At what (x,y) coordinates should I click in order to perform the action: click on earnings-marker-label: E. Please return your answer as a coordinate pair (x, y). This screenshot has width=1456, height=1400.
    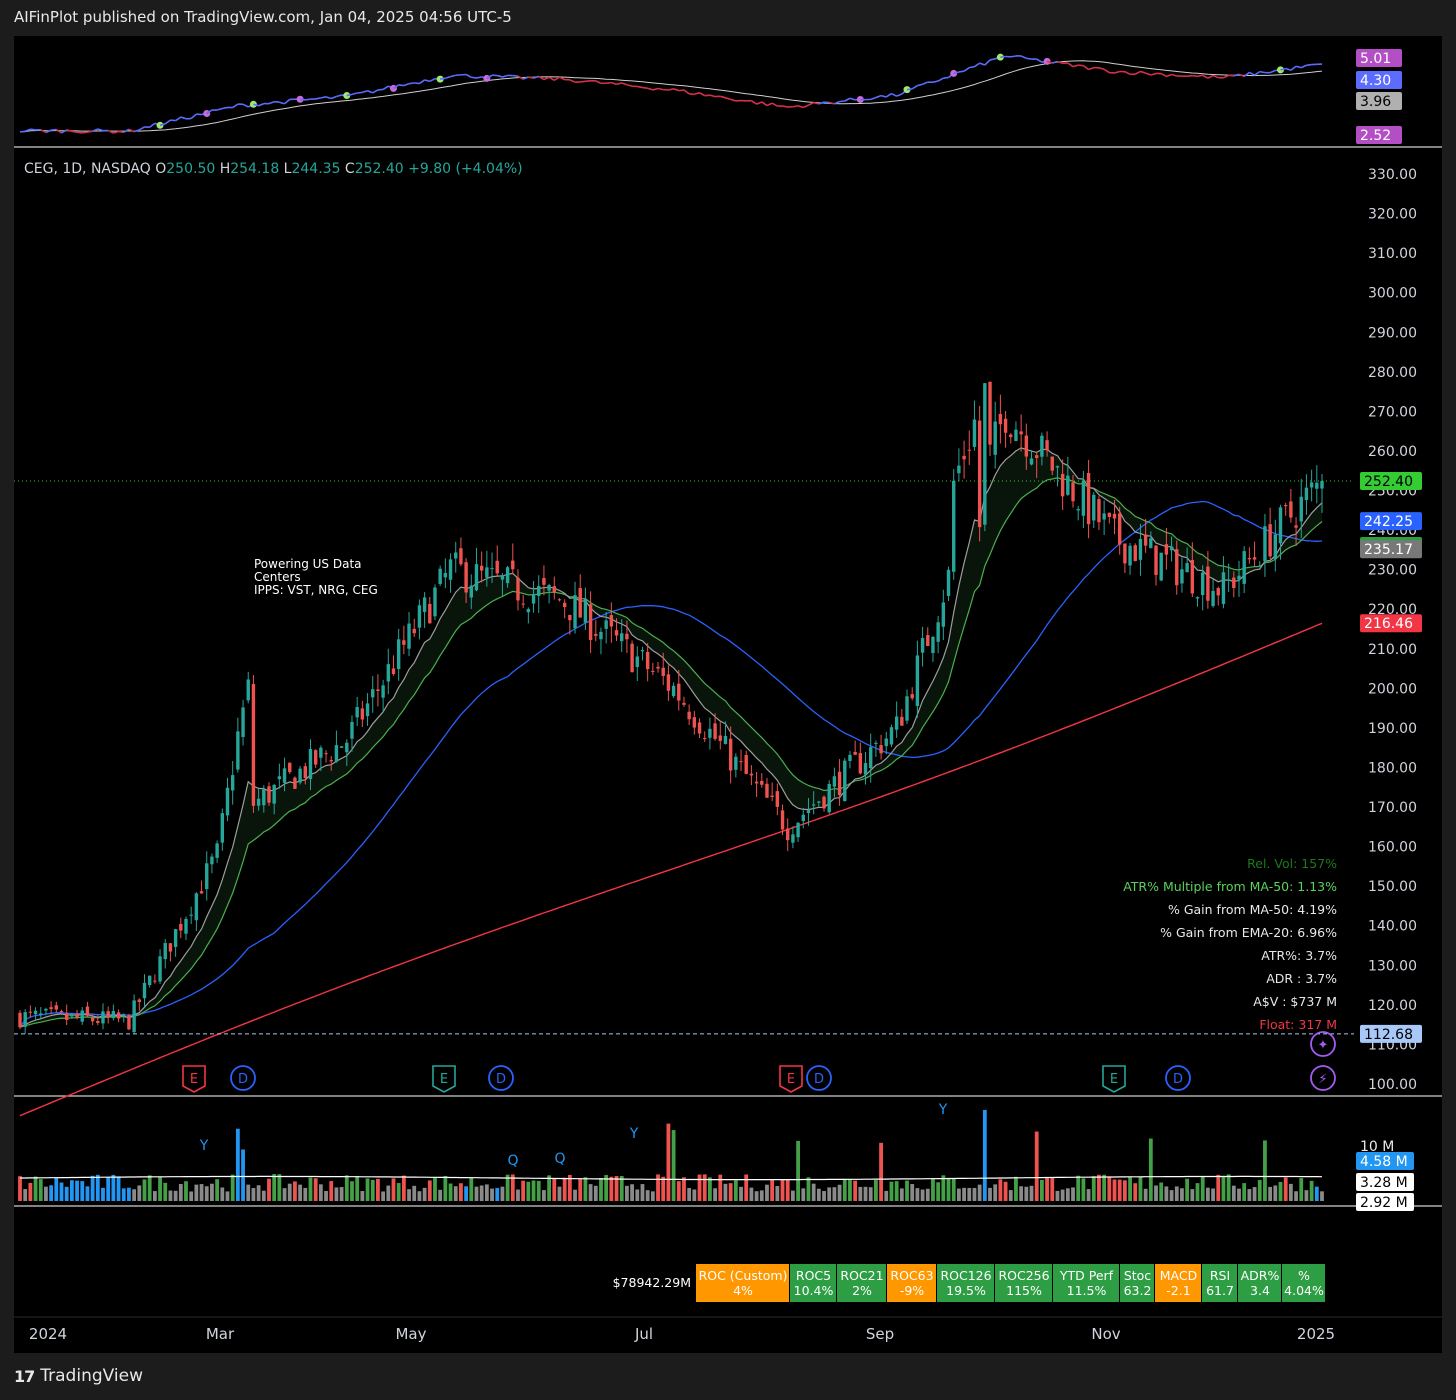
    Looking at the image, I should click on (444, 1079).